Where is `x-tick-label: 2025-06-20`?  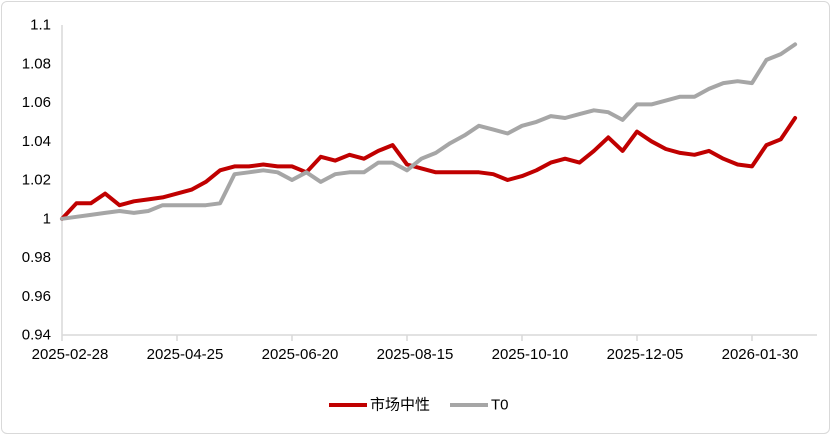 x-tick-label: 2025-06-20 is located at coordinates (300, 354).